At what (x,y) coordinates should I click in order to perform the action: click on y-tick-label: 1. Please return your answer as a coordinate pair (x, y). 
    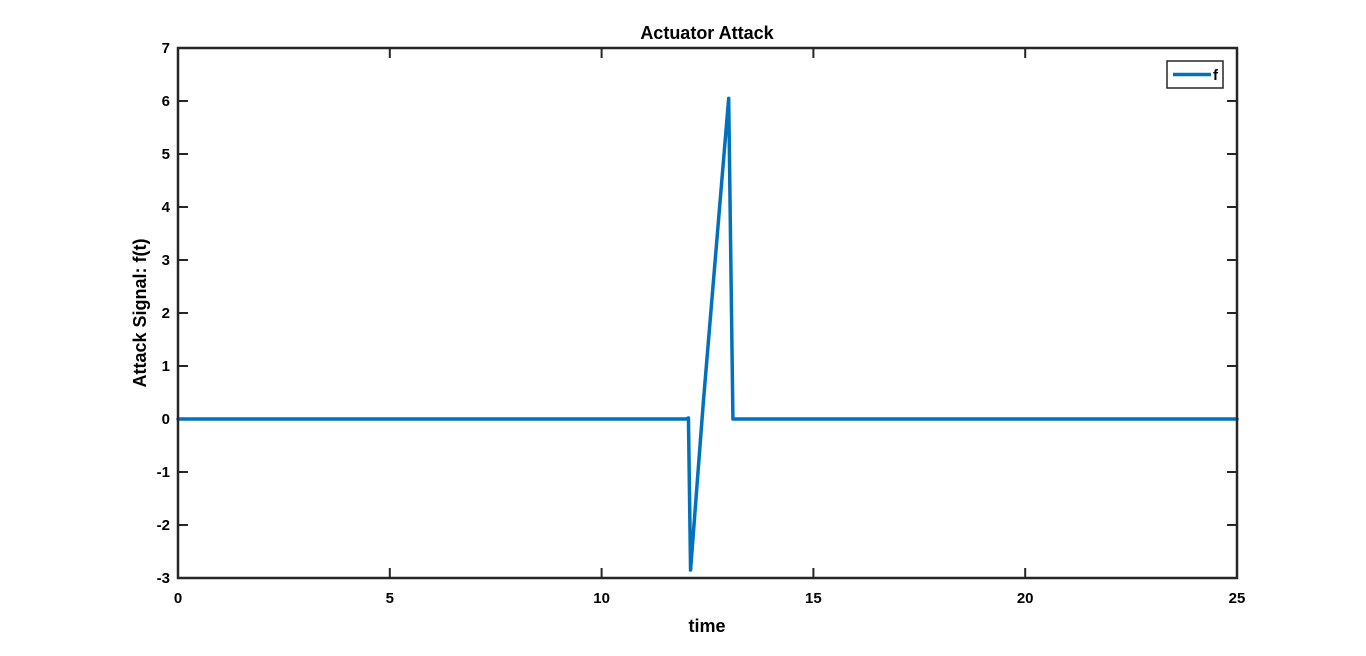
    Looking at the image, I should click on (166, 366).